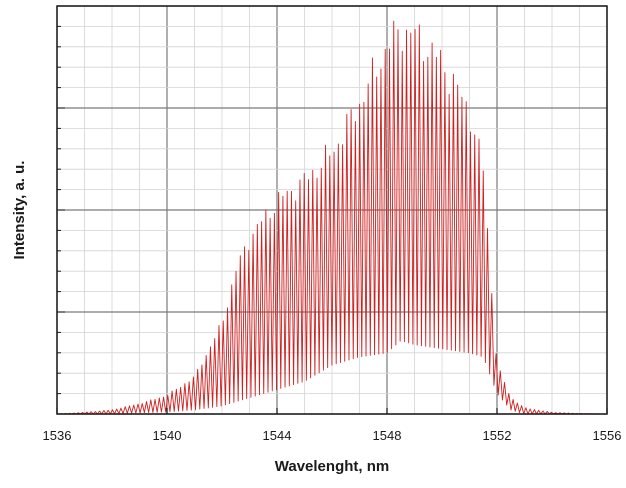  What do you see at coordinates (497, 435) in the screenshot?
I see `x-tick-label: 1552` at bounding box center [497, 435].